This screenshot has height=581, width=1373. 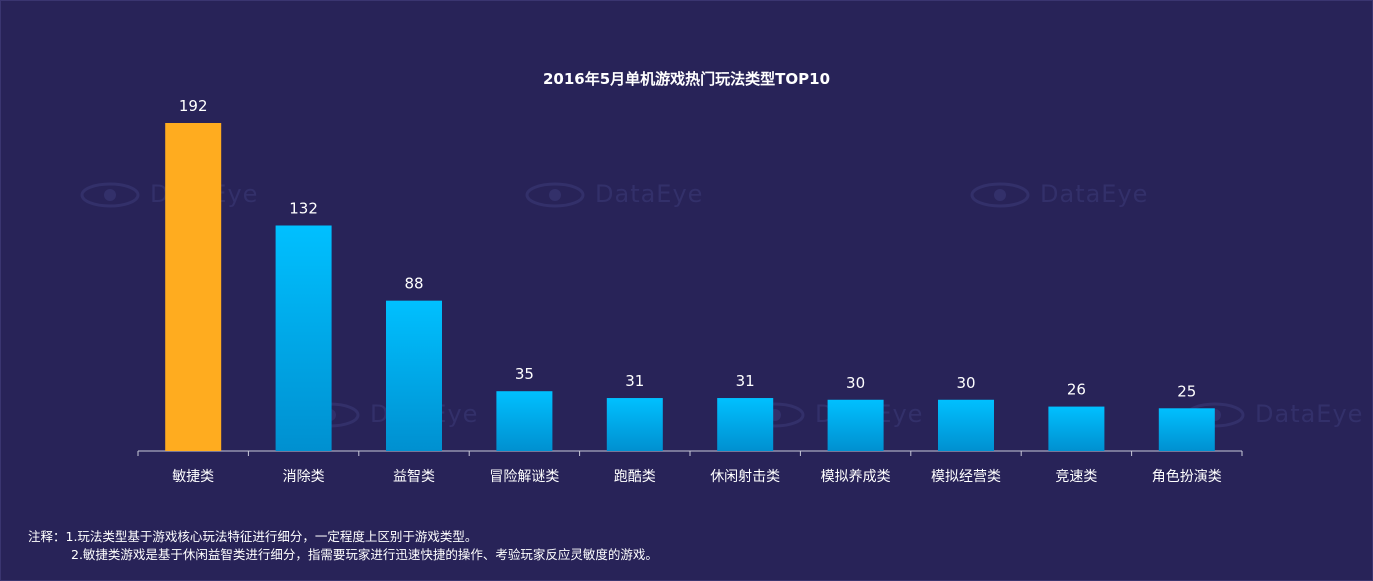 I want to click on category-label: 休闲射击类, so click(x=745, y=477).